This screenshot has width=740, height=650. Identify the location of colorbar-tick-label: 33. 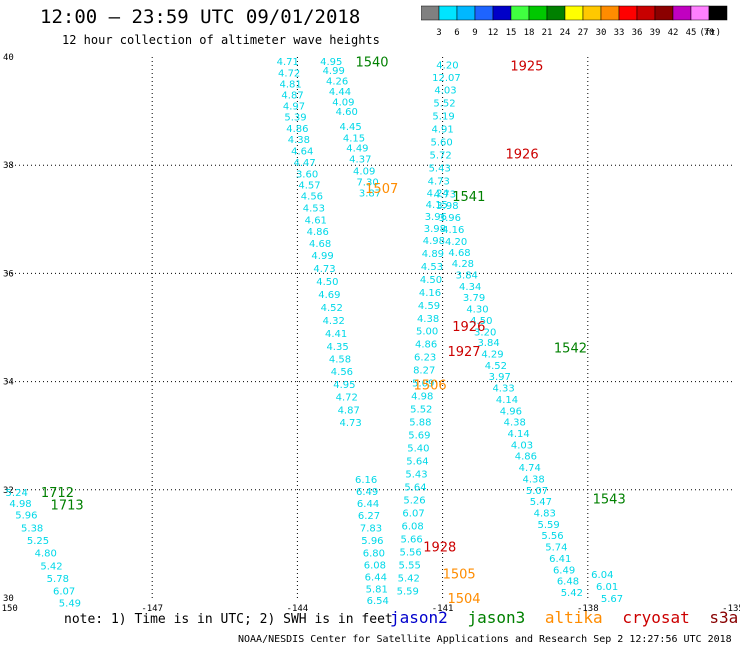
(619, 33).